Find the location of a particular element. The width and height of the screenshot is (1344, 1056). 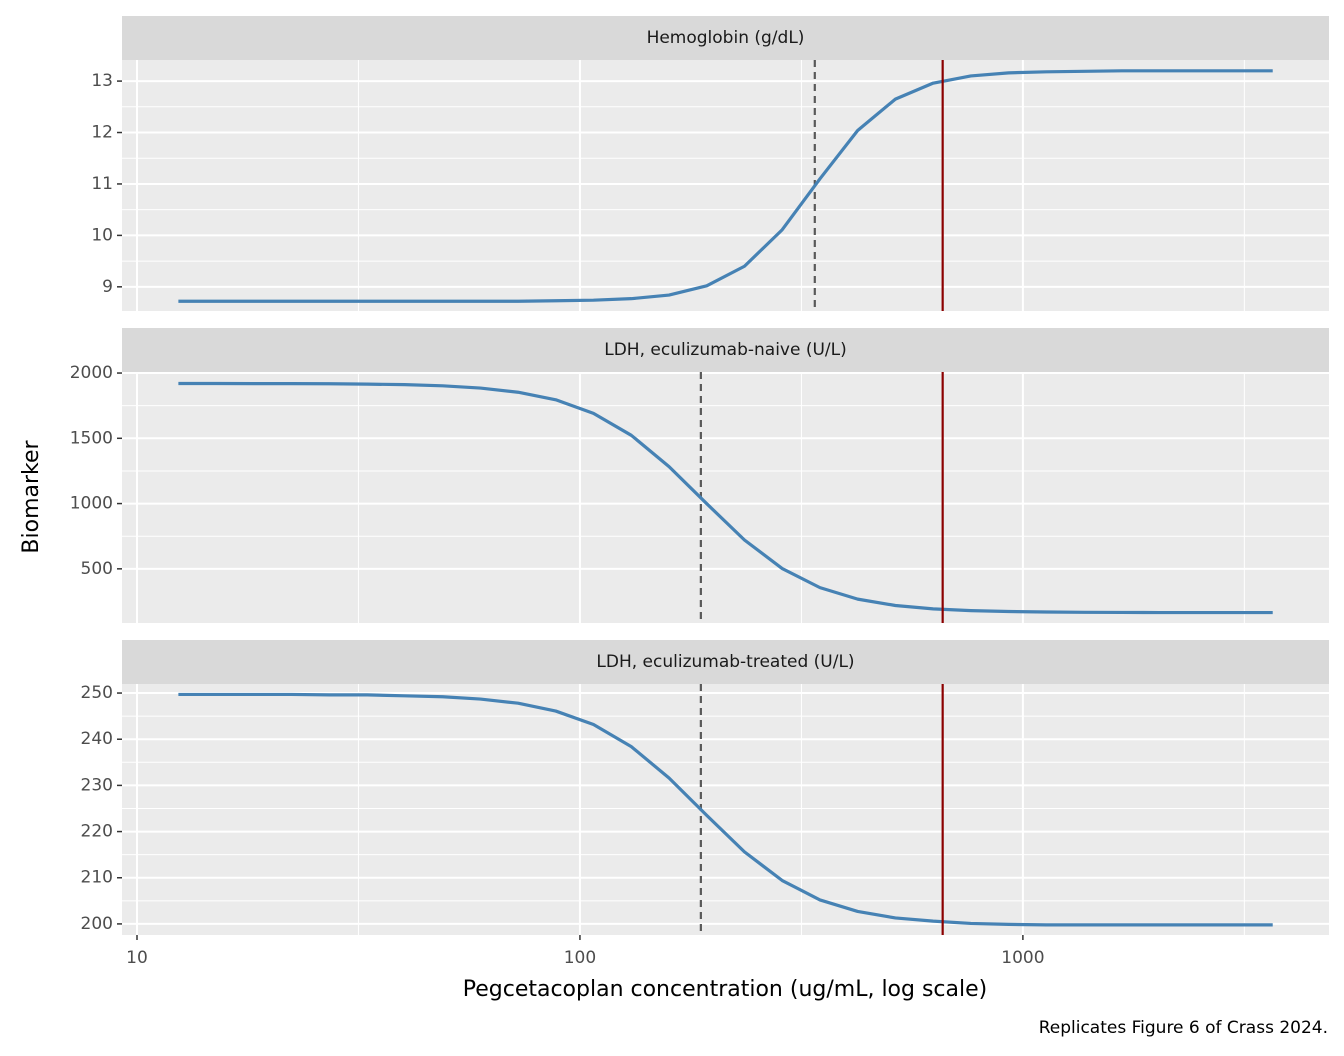

y-tick-label: 13 is located at coordinates (102, 81).